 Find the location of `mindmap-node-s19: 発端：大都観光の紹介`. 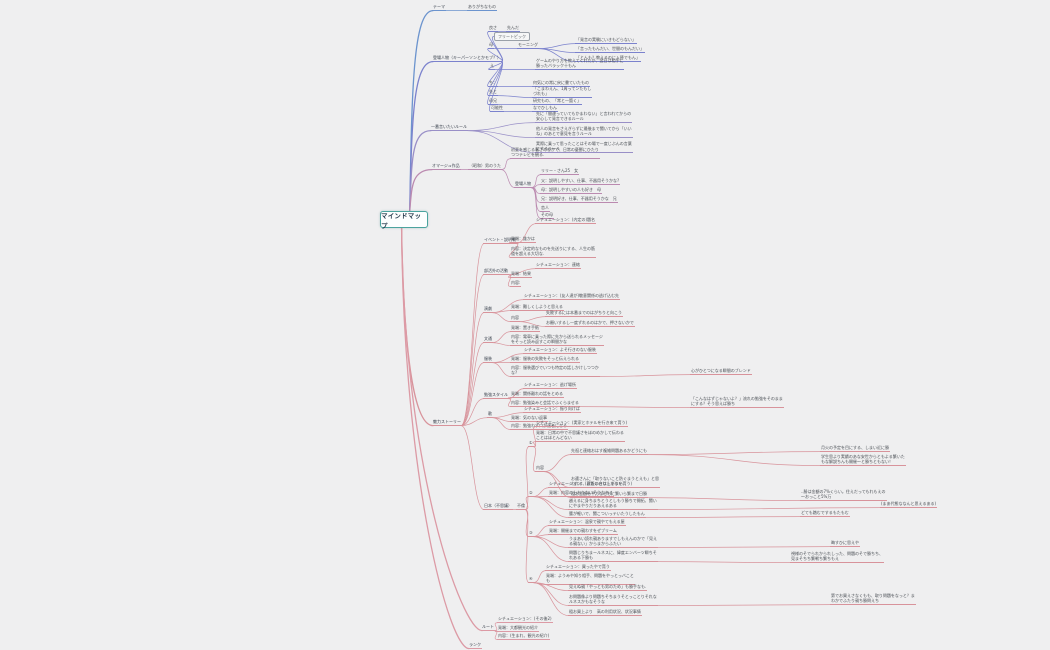

mindmap-node-s19: 発端：大都観光の紹介 is located at coordinates (518, 629).